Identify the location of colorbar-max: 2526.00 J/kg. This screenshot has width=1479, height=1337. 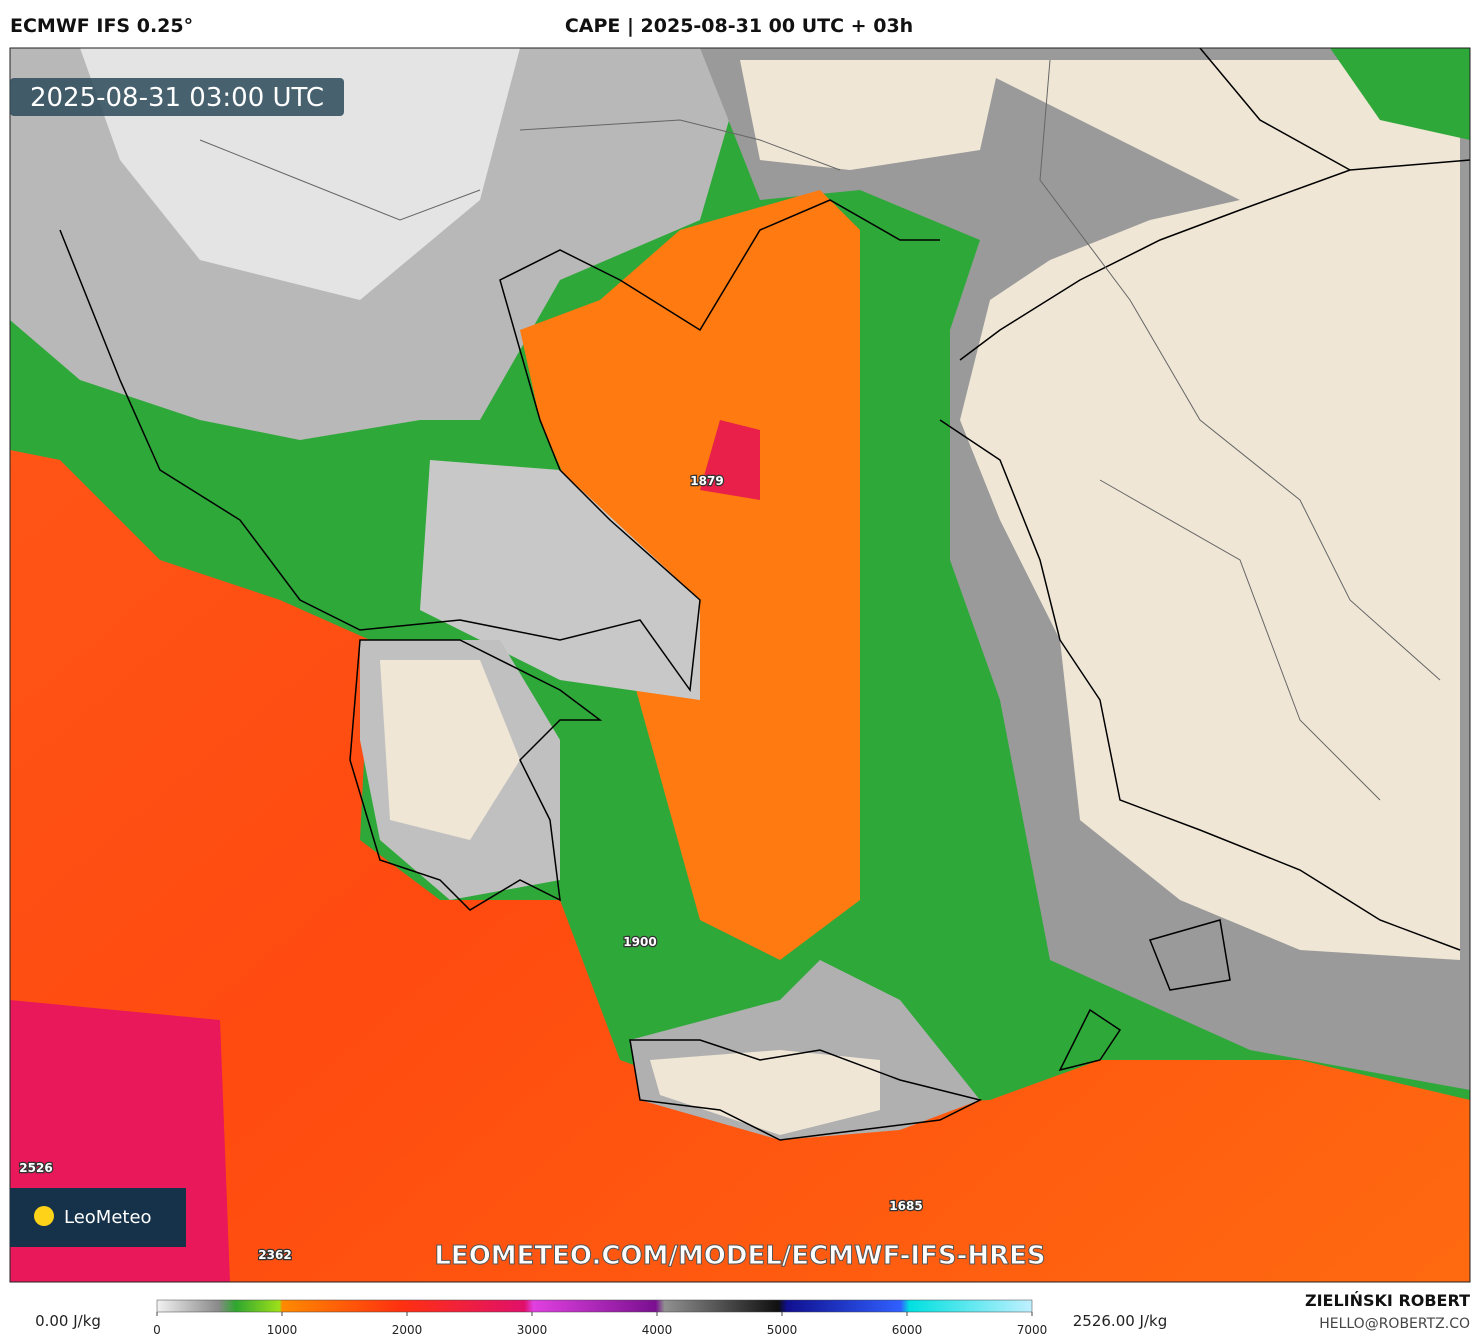
(1120, 1321).